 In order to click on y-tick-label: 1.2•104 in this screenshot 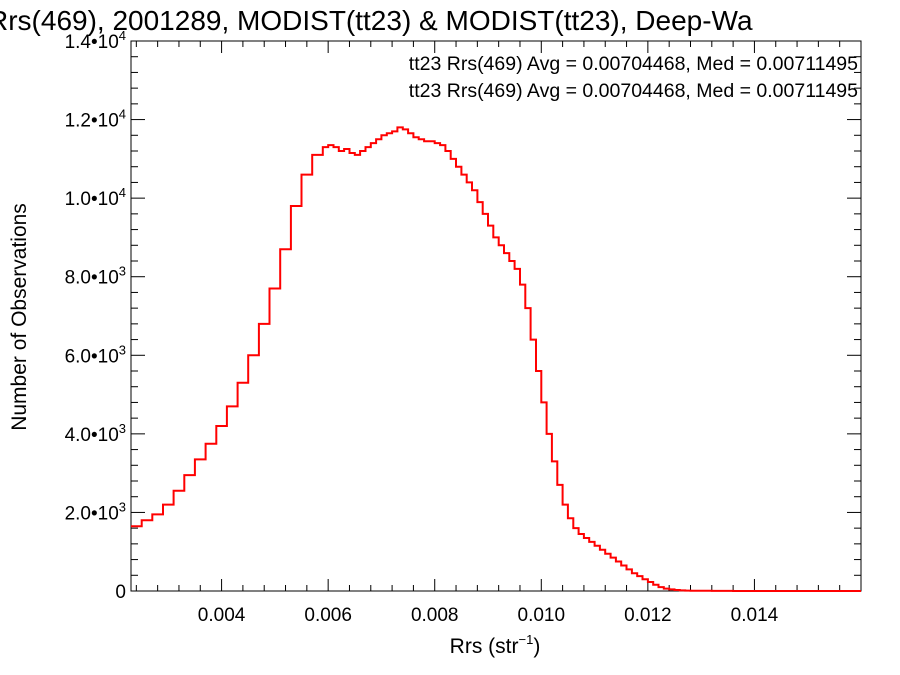, I will do `click(95, 119)`.